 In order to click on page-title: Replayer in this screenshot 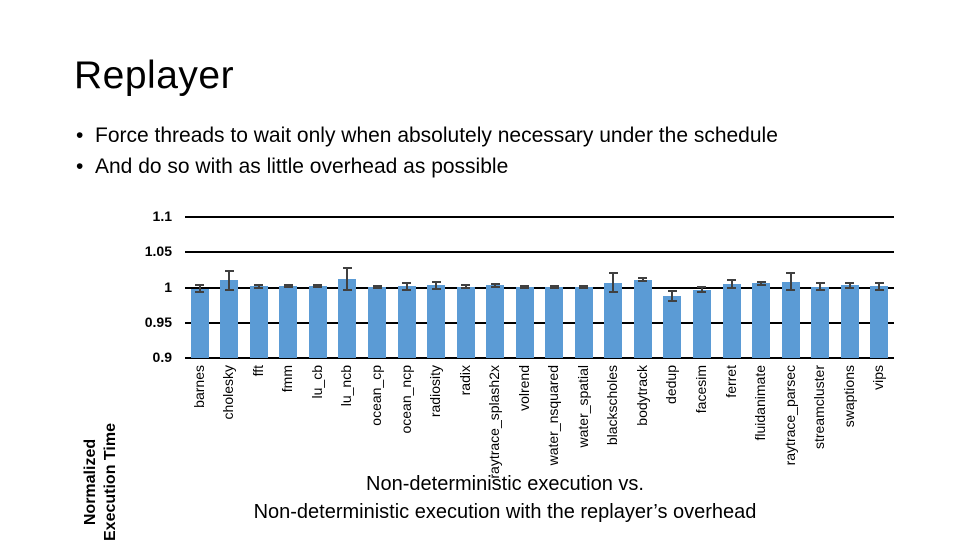, I will do `click(154, 75)`.